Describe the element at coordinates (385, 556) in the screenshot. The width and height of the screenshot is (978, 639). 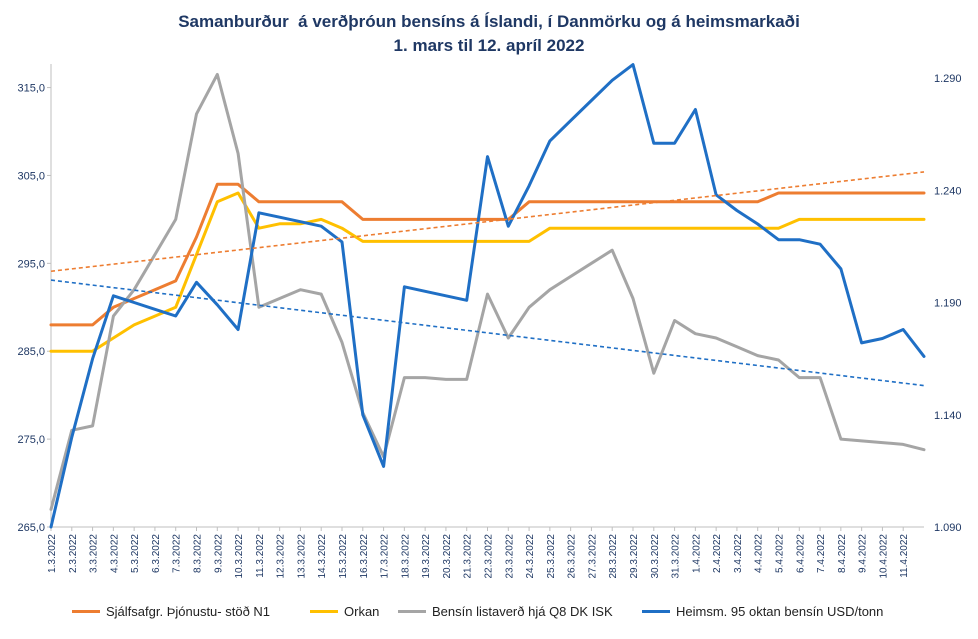
I see `x-tick-label: 17.3.2022` at that location.